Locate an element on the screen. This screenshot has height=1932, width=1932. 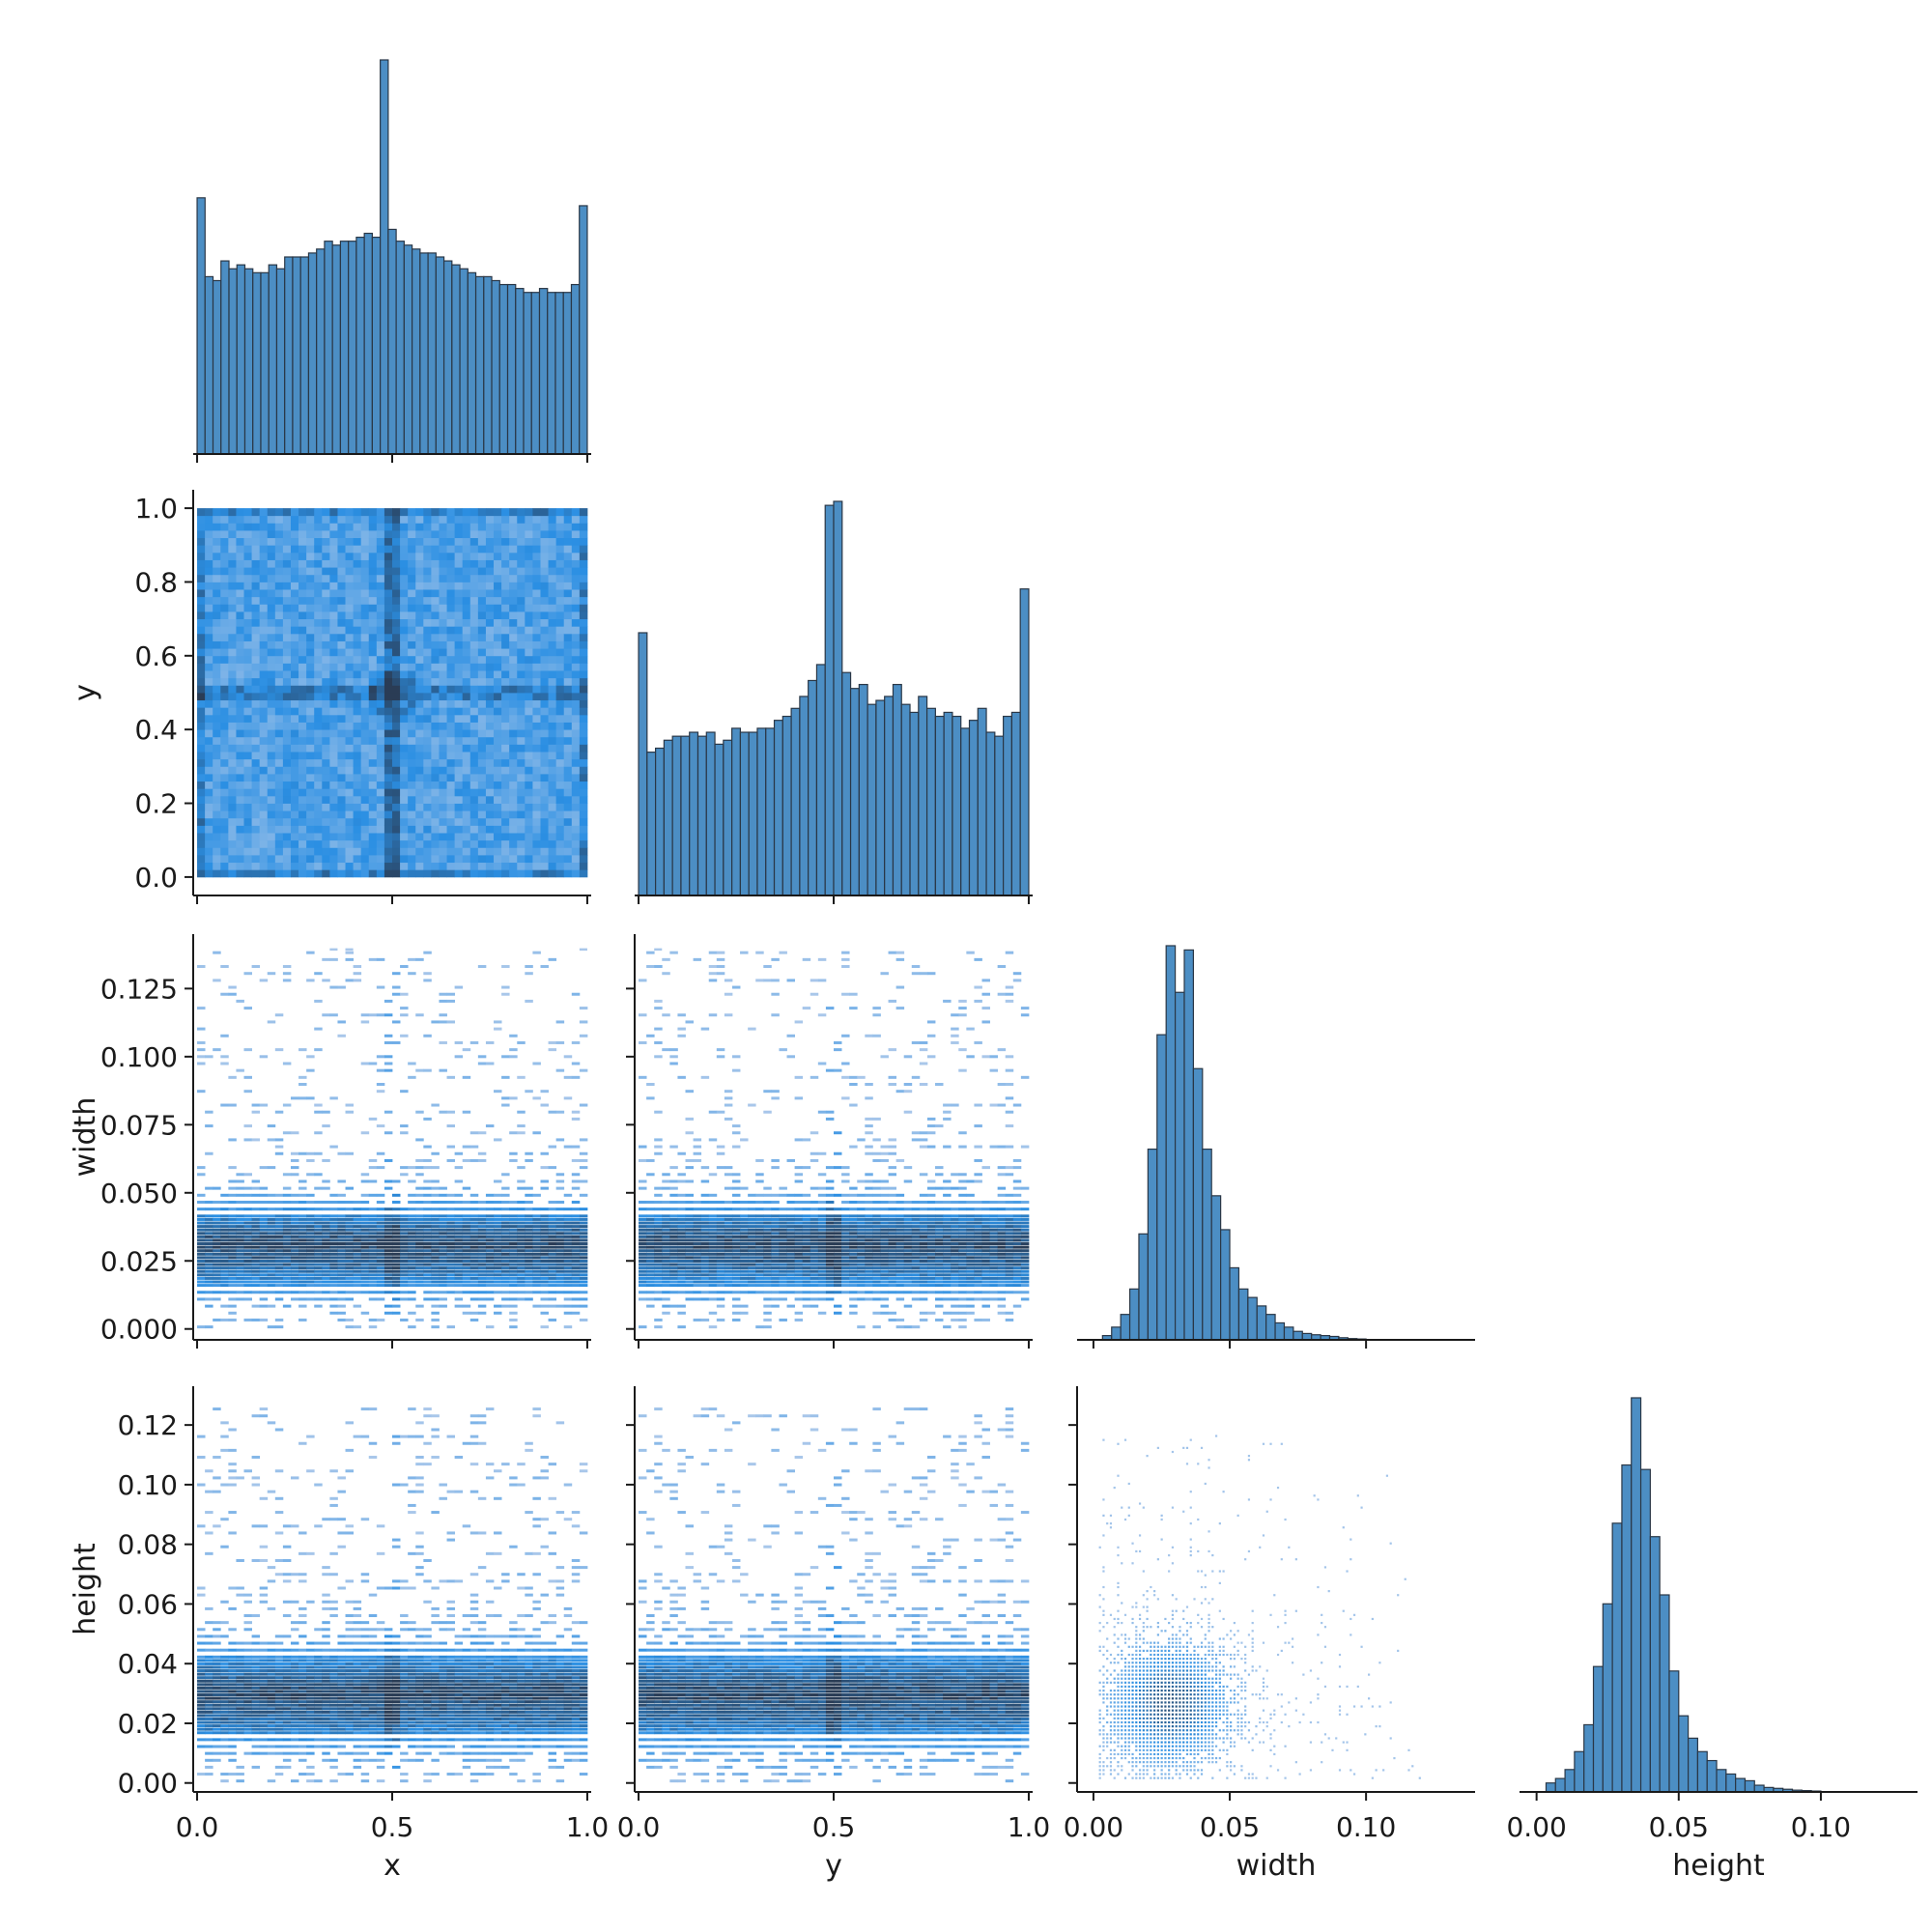
x-bar is located at coordinates (352, 348).